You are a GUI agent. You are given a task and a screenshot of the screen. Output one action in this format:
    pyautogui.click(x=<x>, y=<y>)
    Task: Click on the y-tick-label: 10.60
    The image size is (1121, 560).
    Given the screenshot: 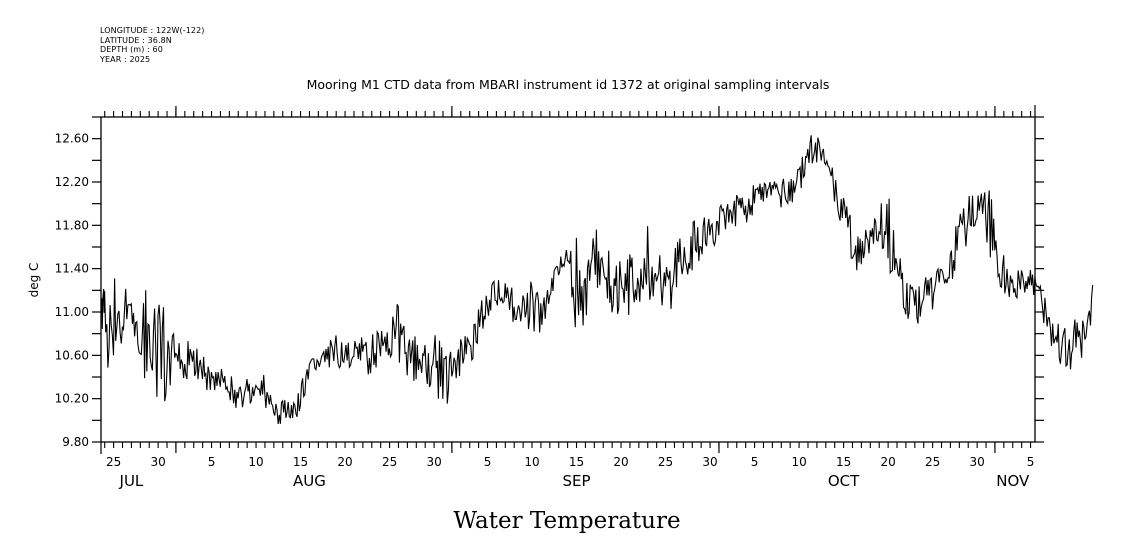 What is the action you would take?
    pyautogui.click(x=72, y=355)
    